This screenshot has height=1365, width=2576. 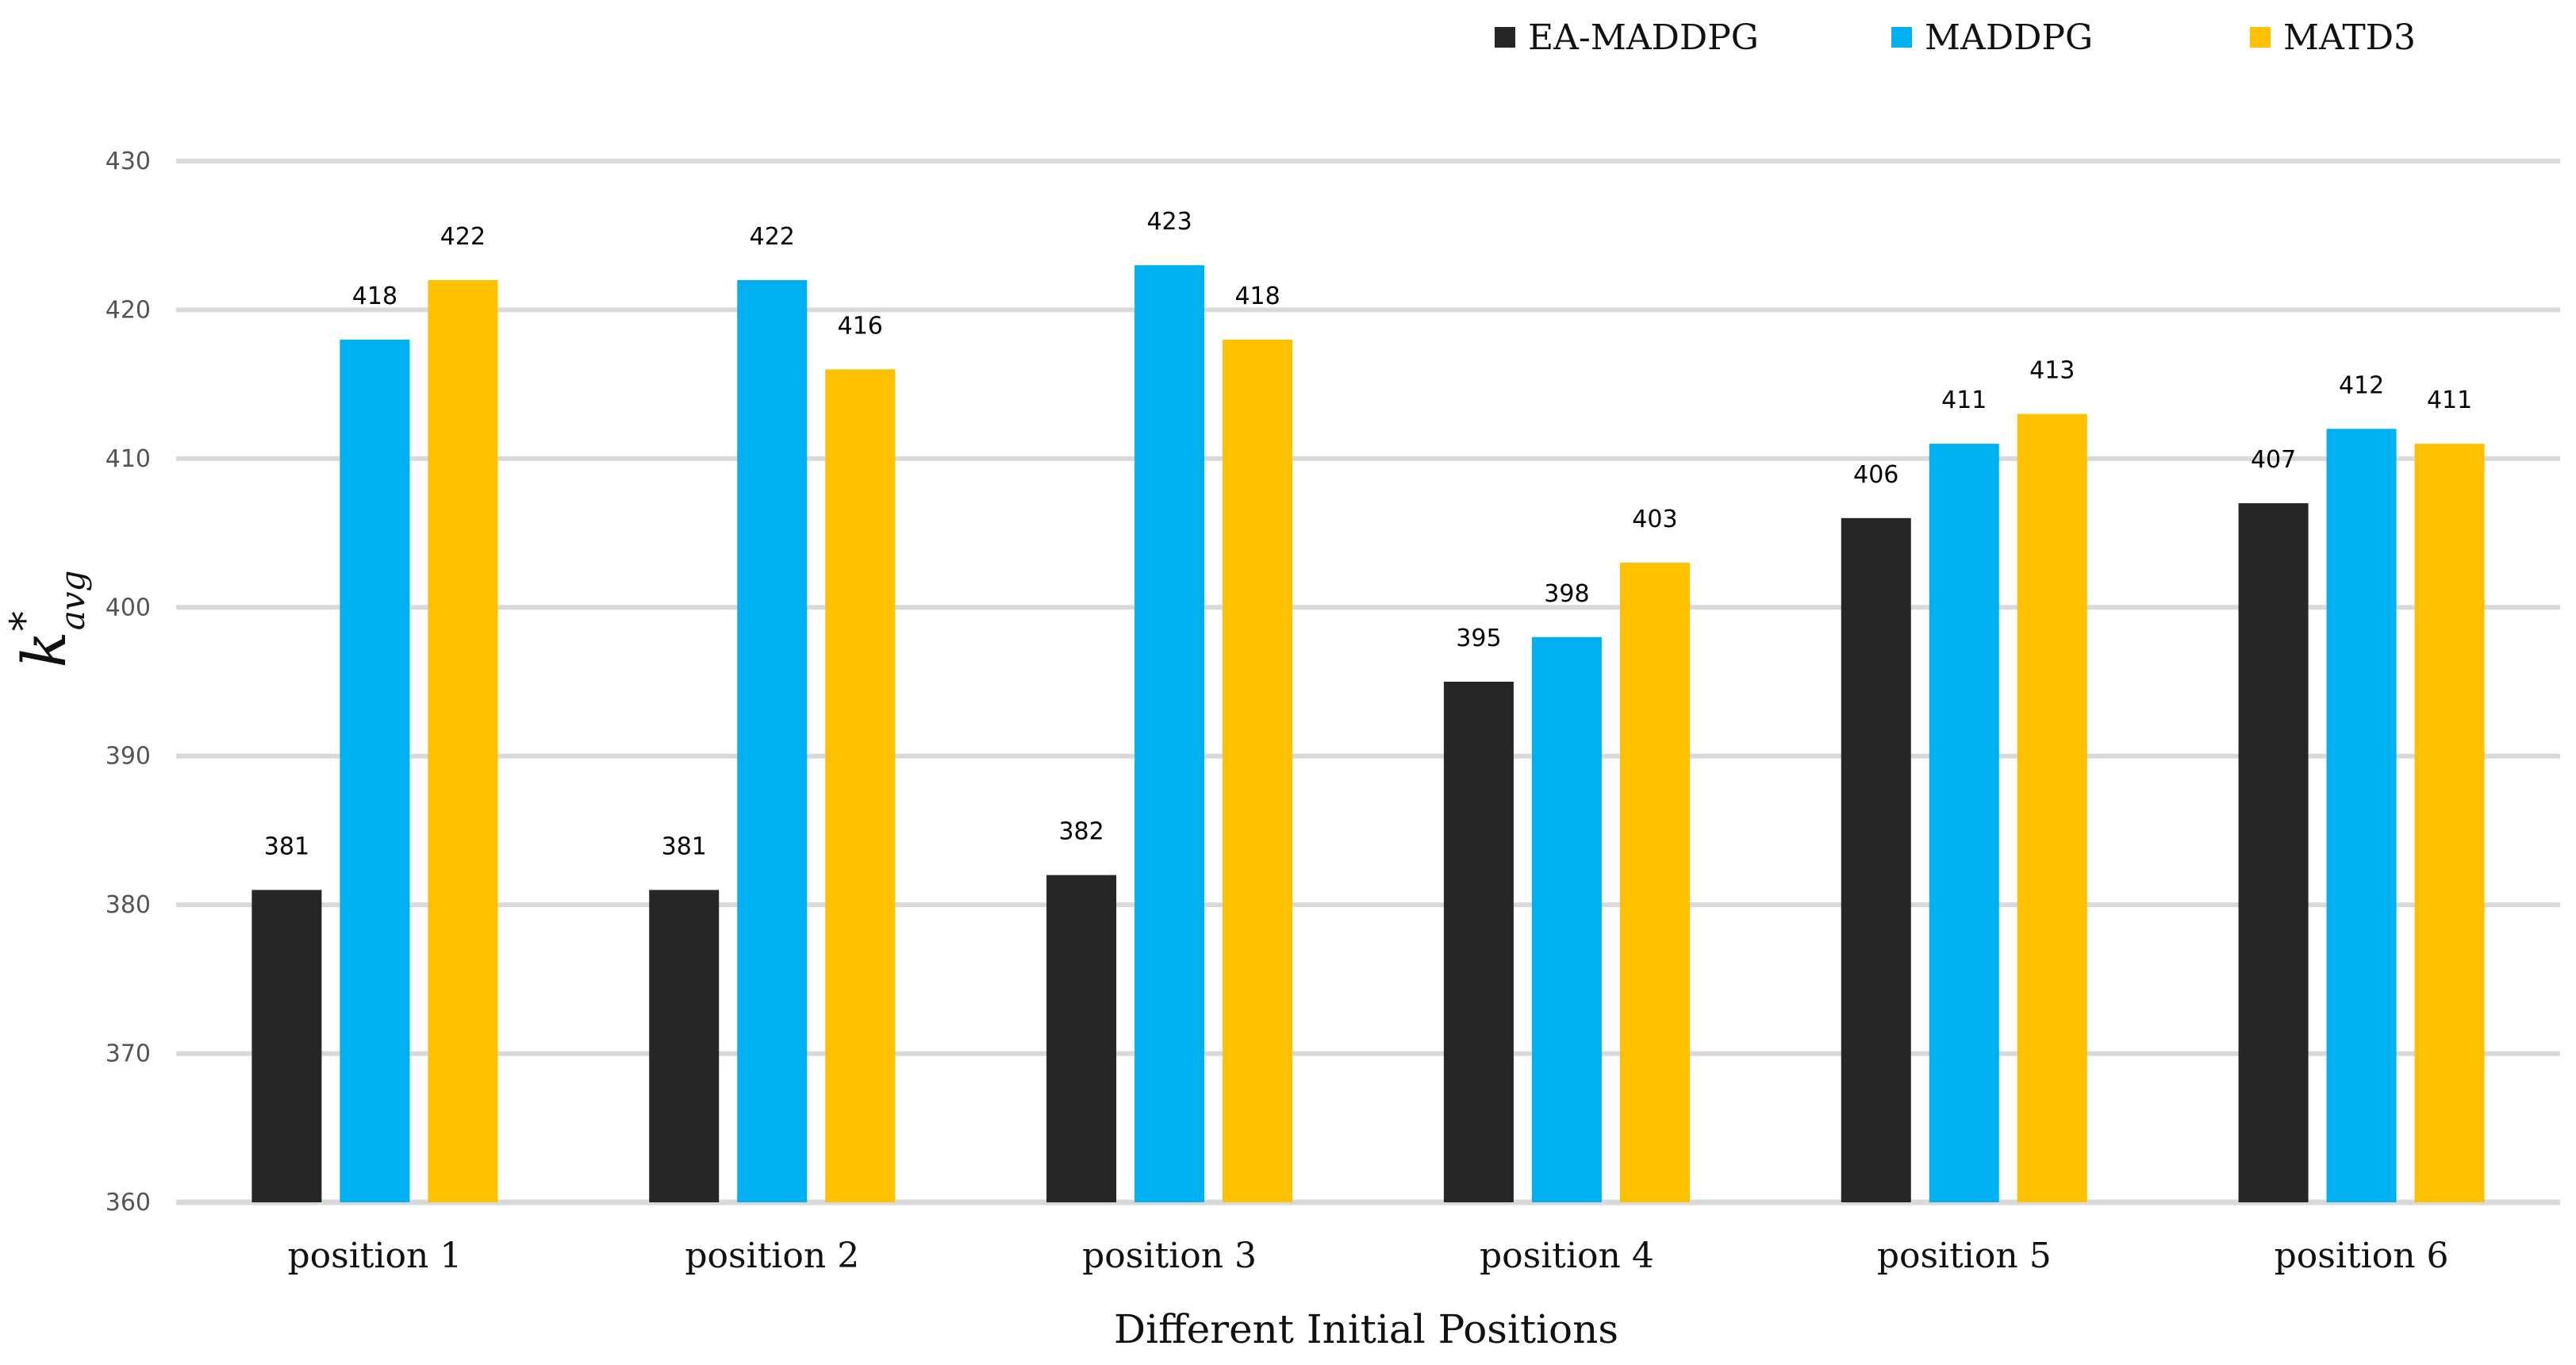 What do you see at coordinates (128, 682) in the screenshot?
I see `y-axis-ticks: 360 370 380 390 400 410 420 430` at bounding box center [128, 682].